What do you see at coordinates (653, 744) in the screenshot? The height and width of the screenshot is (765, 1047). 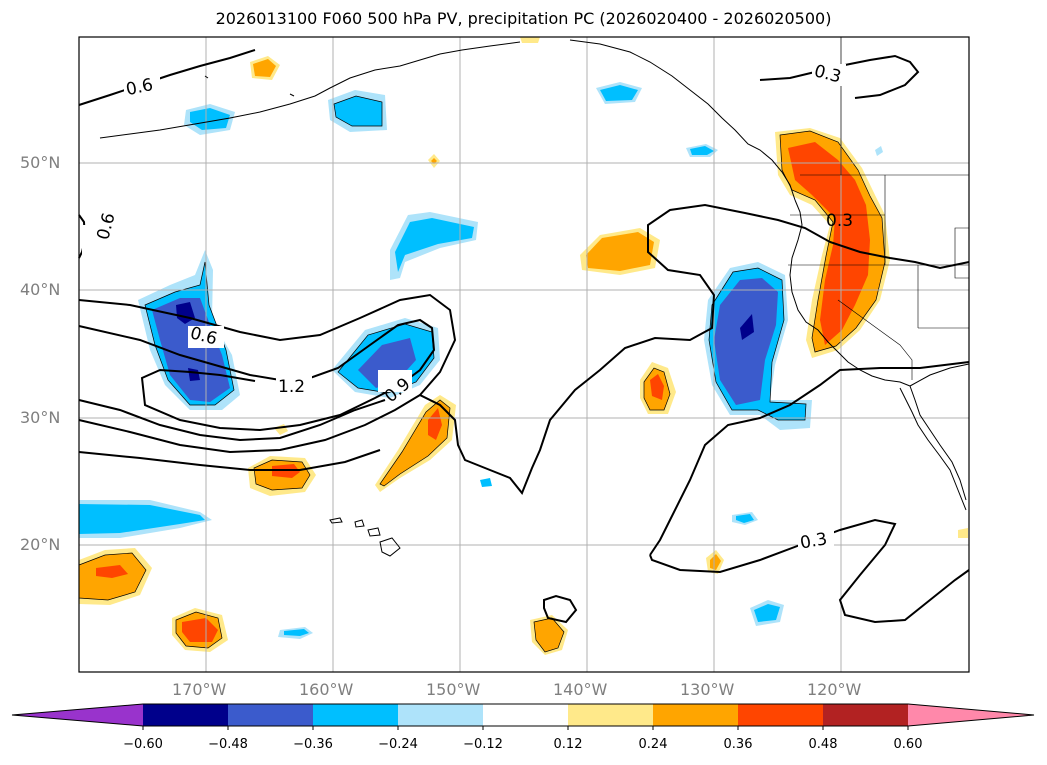 I see `colorbar-tick-label: 0.24` at bounding box center [653, 744].